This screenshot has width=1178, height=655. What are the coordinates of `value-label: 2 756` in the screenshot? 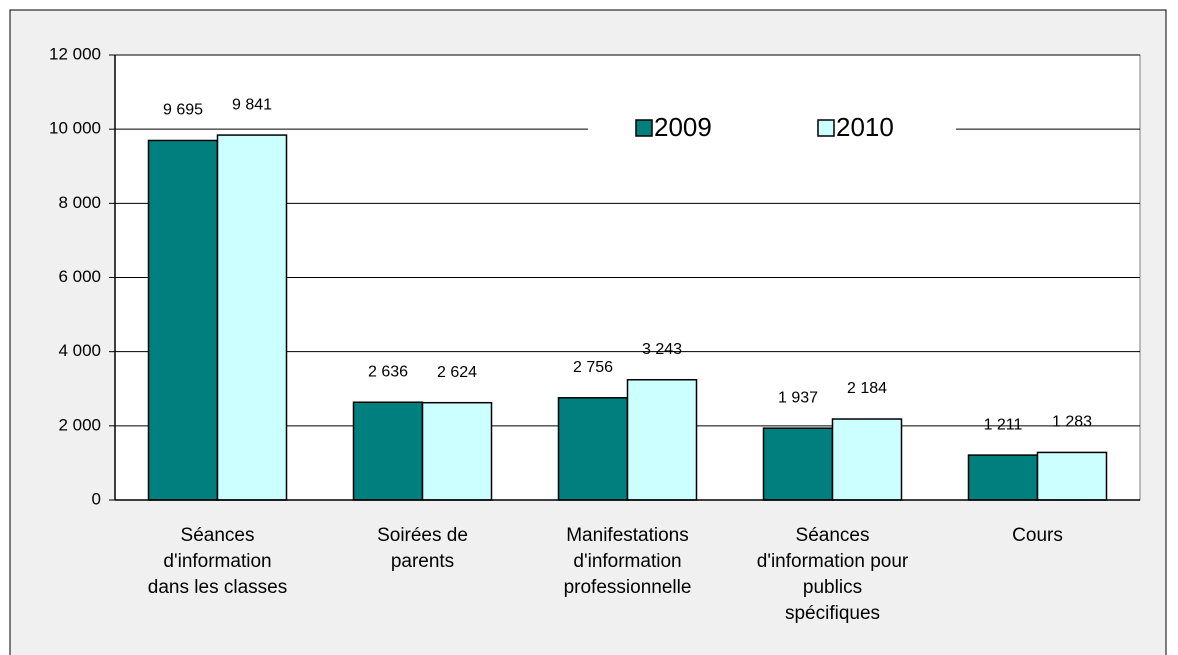 It's located at (593, 367).